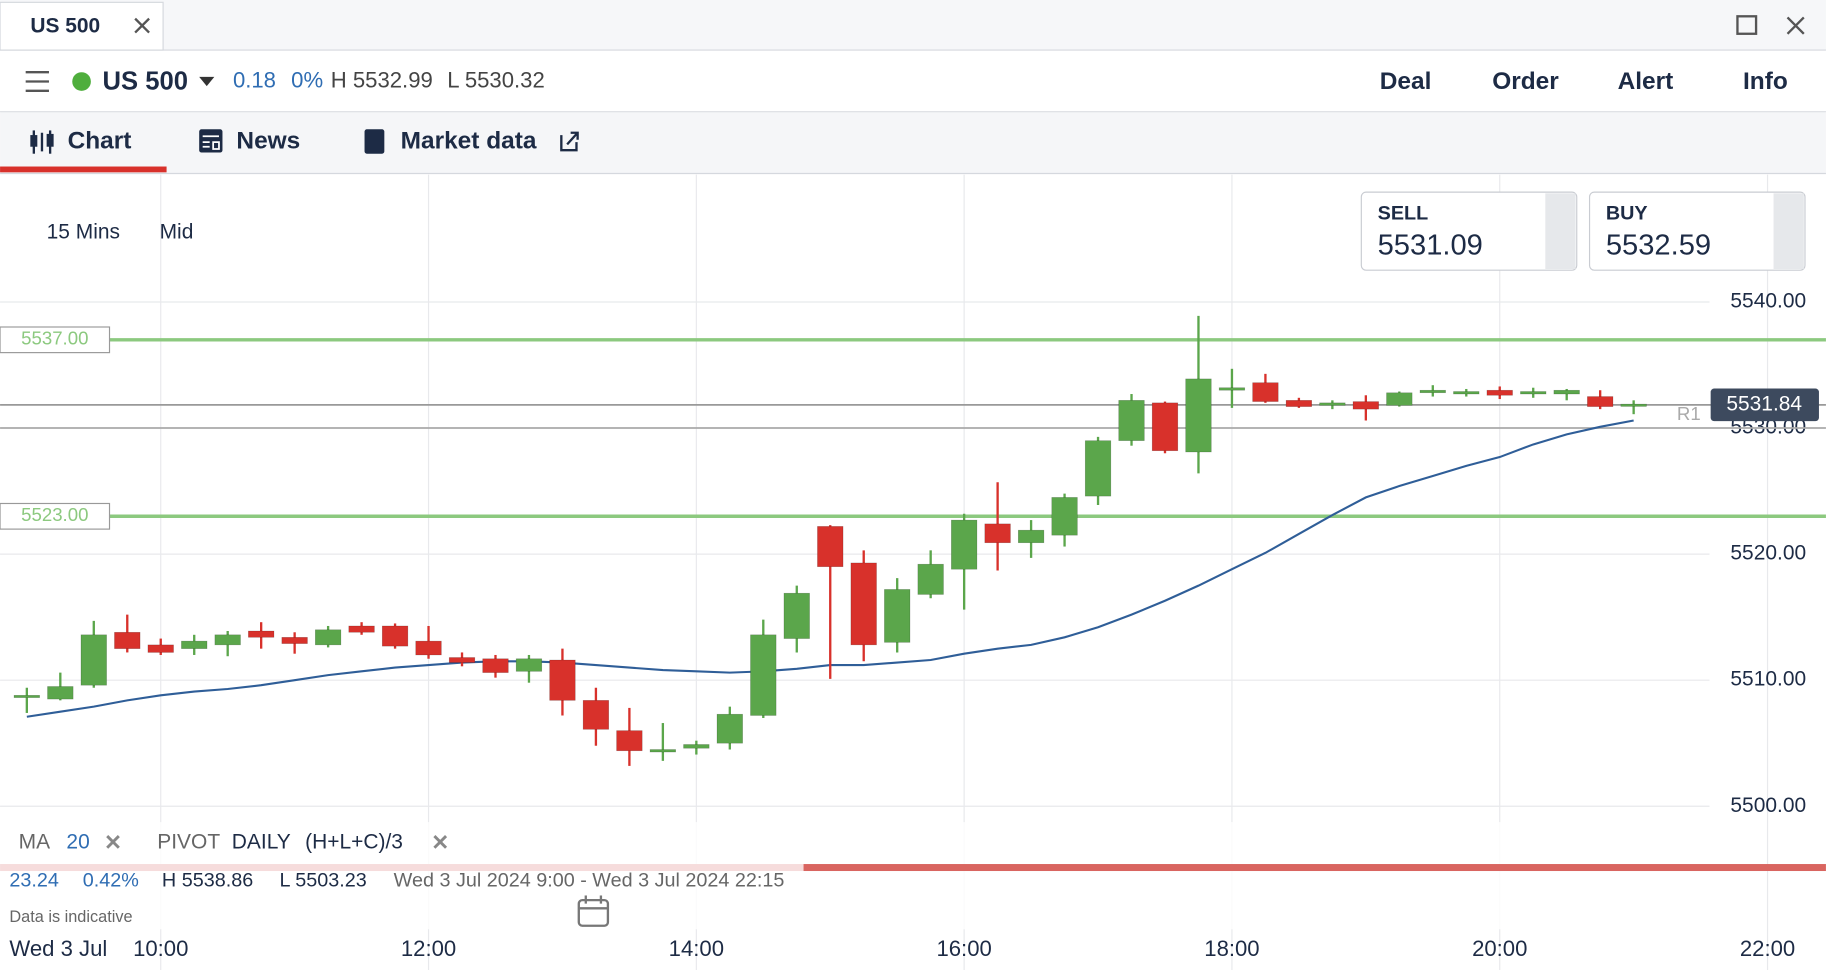 This screenshot has height=970, width=1826. I want to click on sell-box, so click(1469, 231).